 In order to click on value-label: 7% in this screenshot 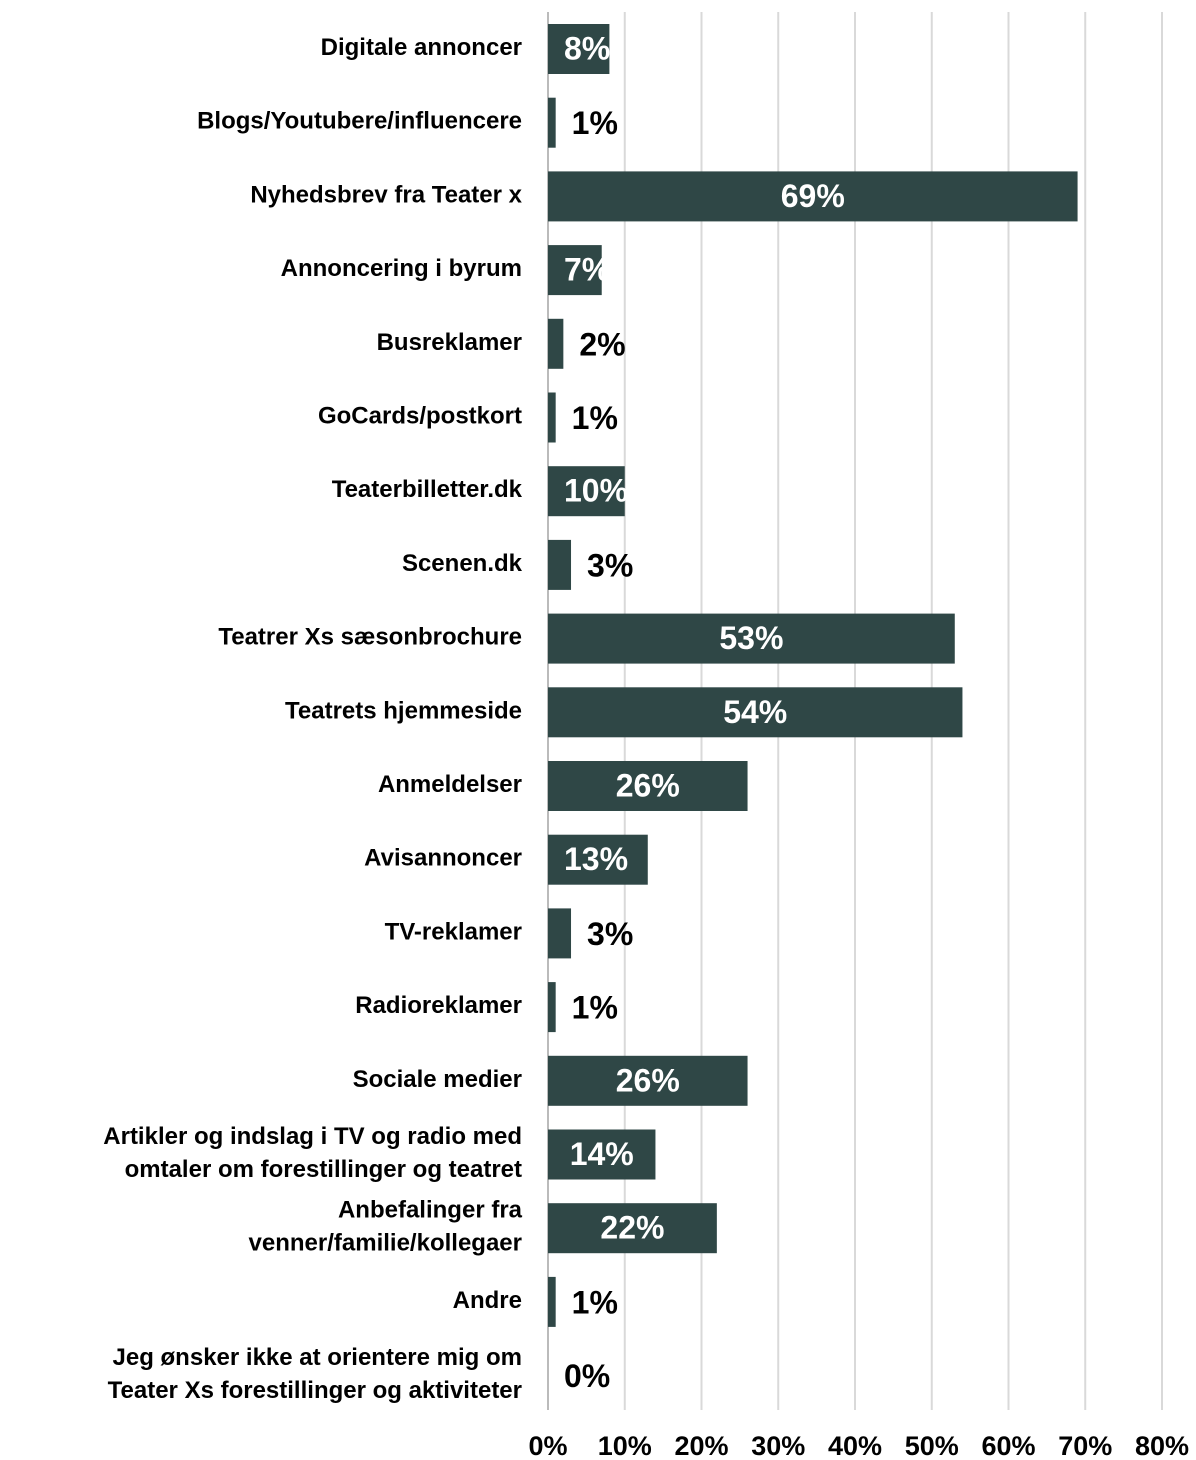, I will do `click(587, 270)`.